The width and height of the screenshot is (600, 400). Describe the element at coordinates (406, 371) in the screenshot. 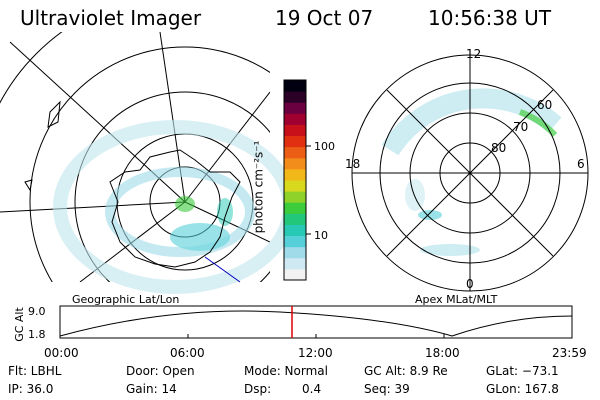

I see `status-gc-alt: GC Alt: 8.9 Re` at that location.